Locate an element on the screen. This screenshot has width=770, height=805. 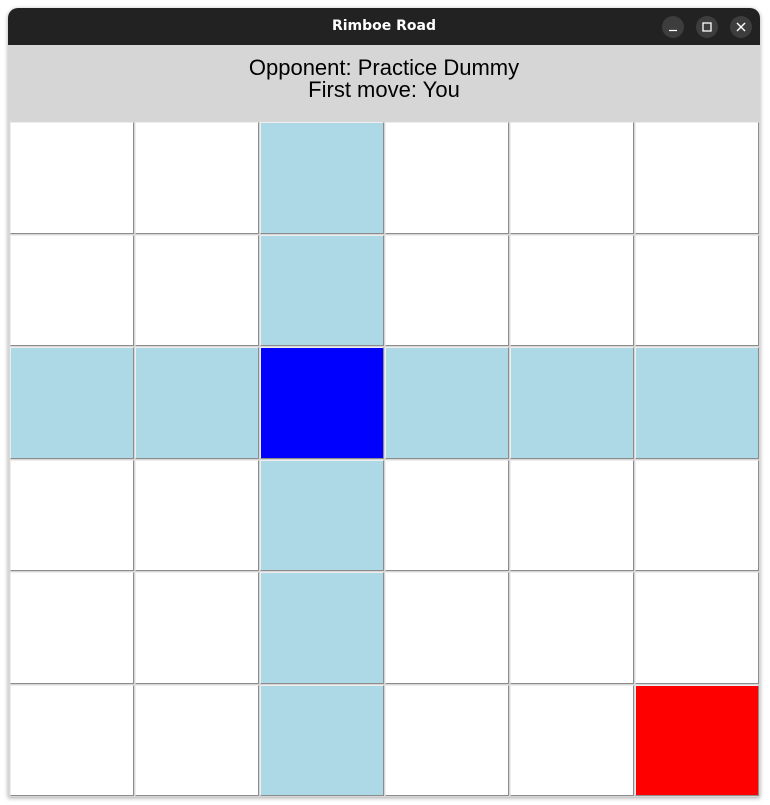
opponent-label: Opponent: Practice Dummy is located at coordinates (384, 67).